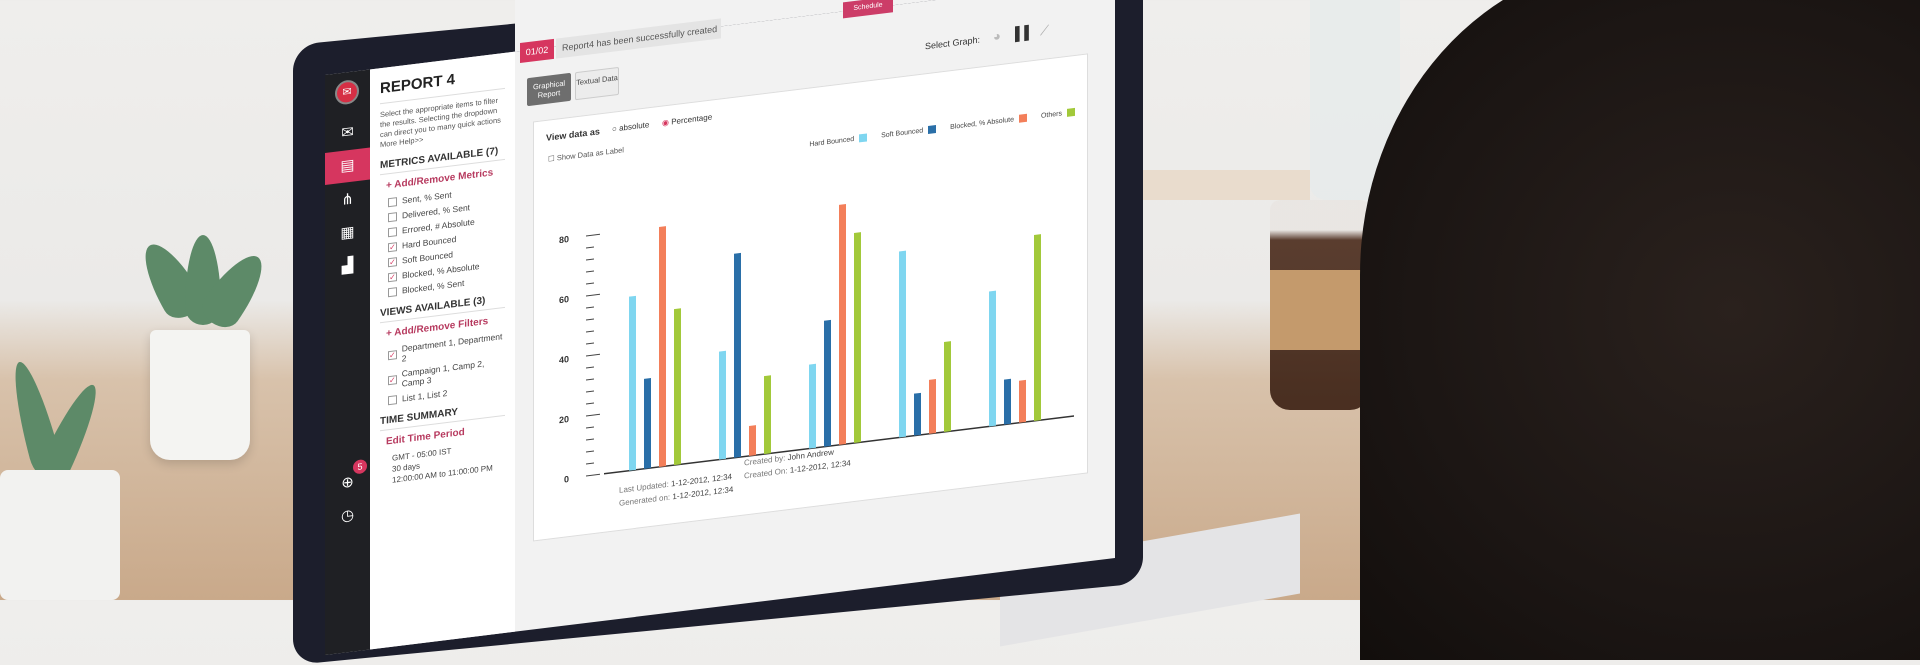  I want to click on y-tick-label: 20, so click(564, 419).